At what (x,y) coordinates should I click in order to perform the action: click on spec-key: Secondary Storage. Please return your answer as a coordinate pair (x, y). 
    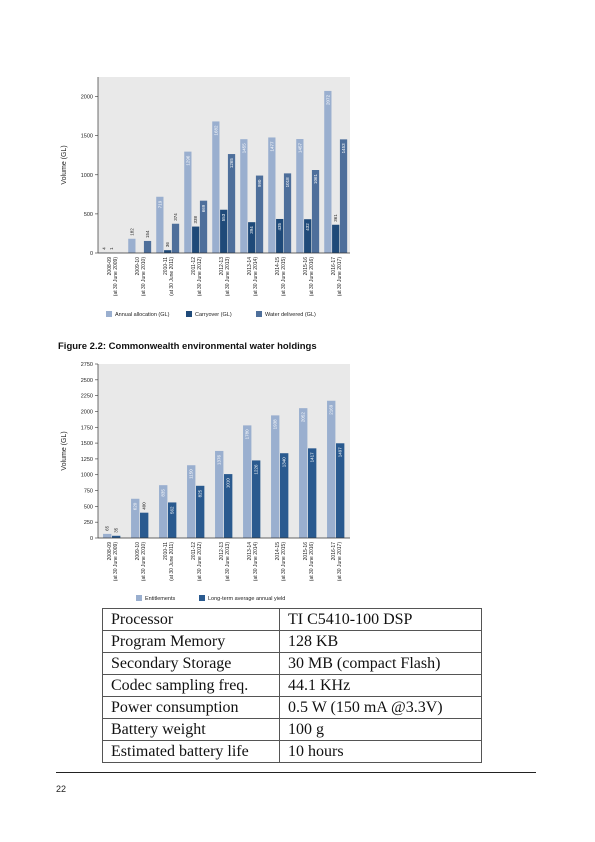
    Looking at the image, I should click on (191, 663).